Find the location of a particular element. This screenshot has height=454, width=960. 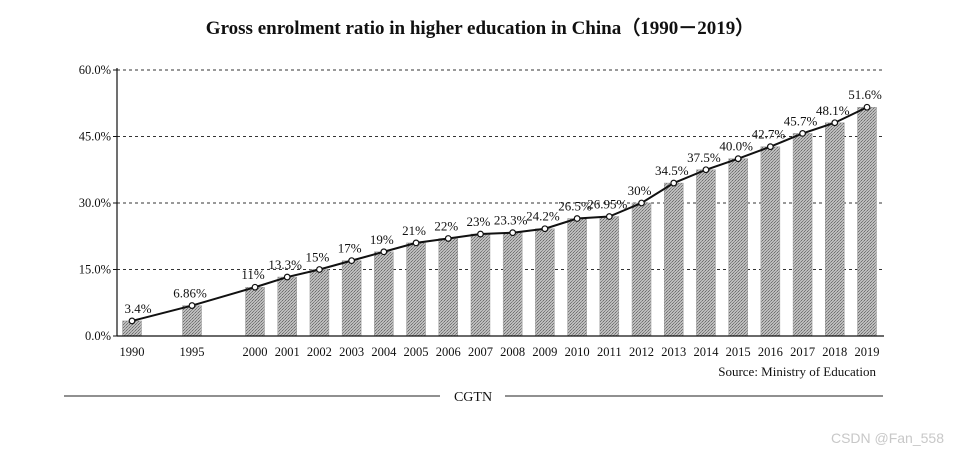

data-label: 22% is located at coordinates (446, 225).